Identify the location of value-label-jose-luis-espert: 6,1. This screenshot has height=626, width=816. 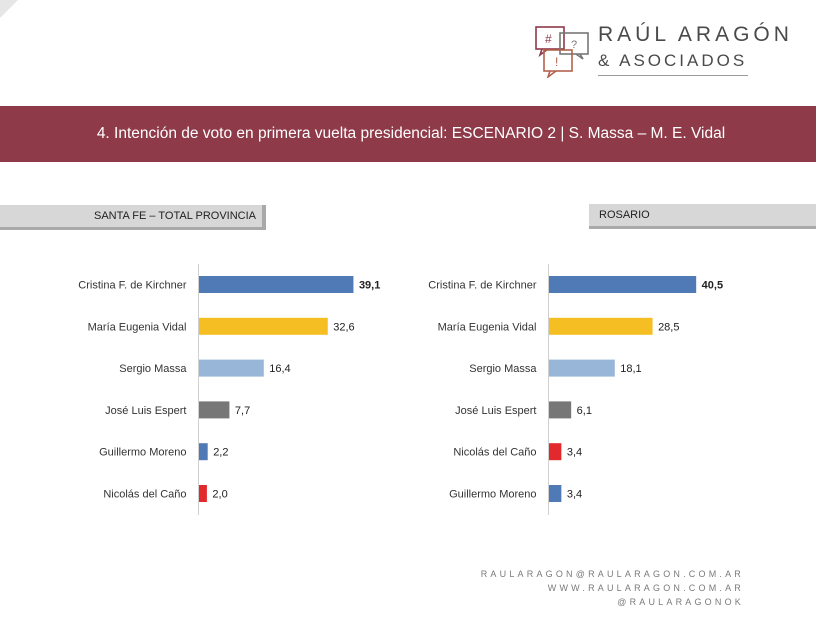
(584, 411).